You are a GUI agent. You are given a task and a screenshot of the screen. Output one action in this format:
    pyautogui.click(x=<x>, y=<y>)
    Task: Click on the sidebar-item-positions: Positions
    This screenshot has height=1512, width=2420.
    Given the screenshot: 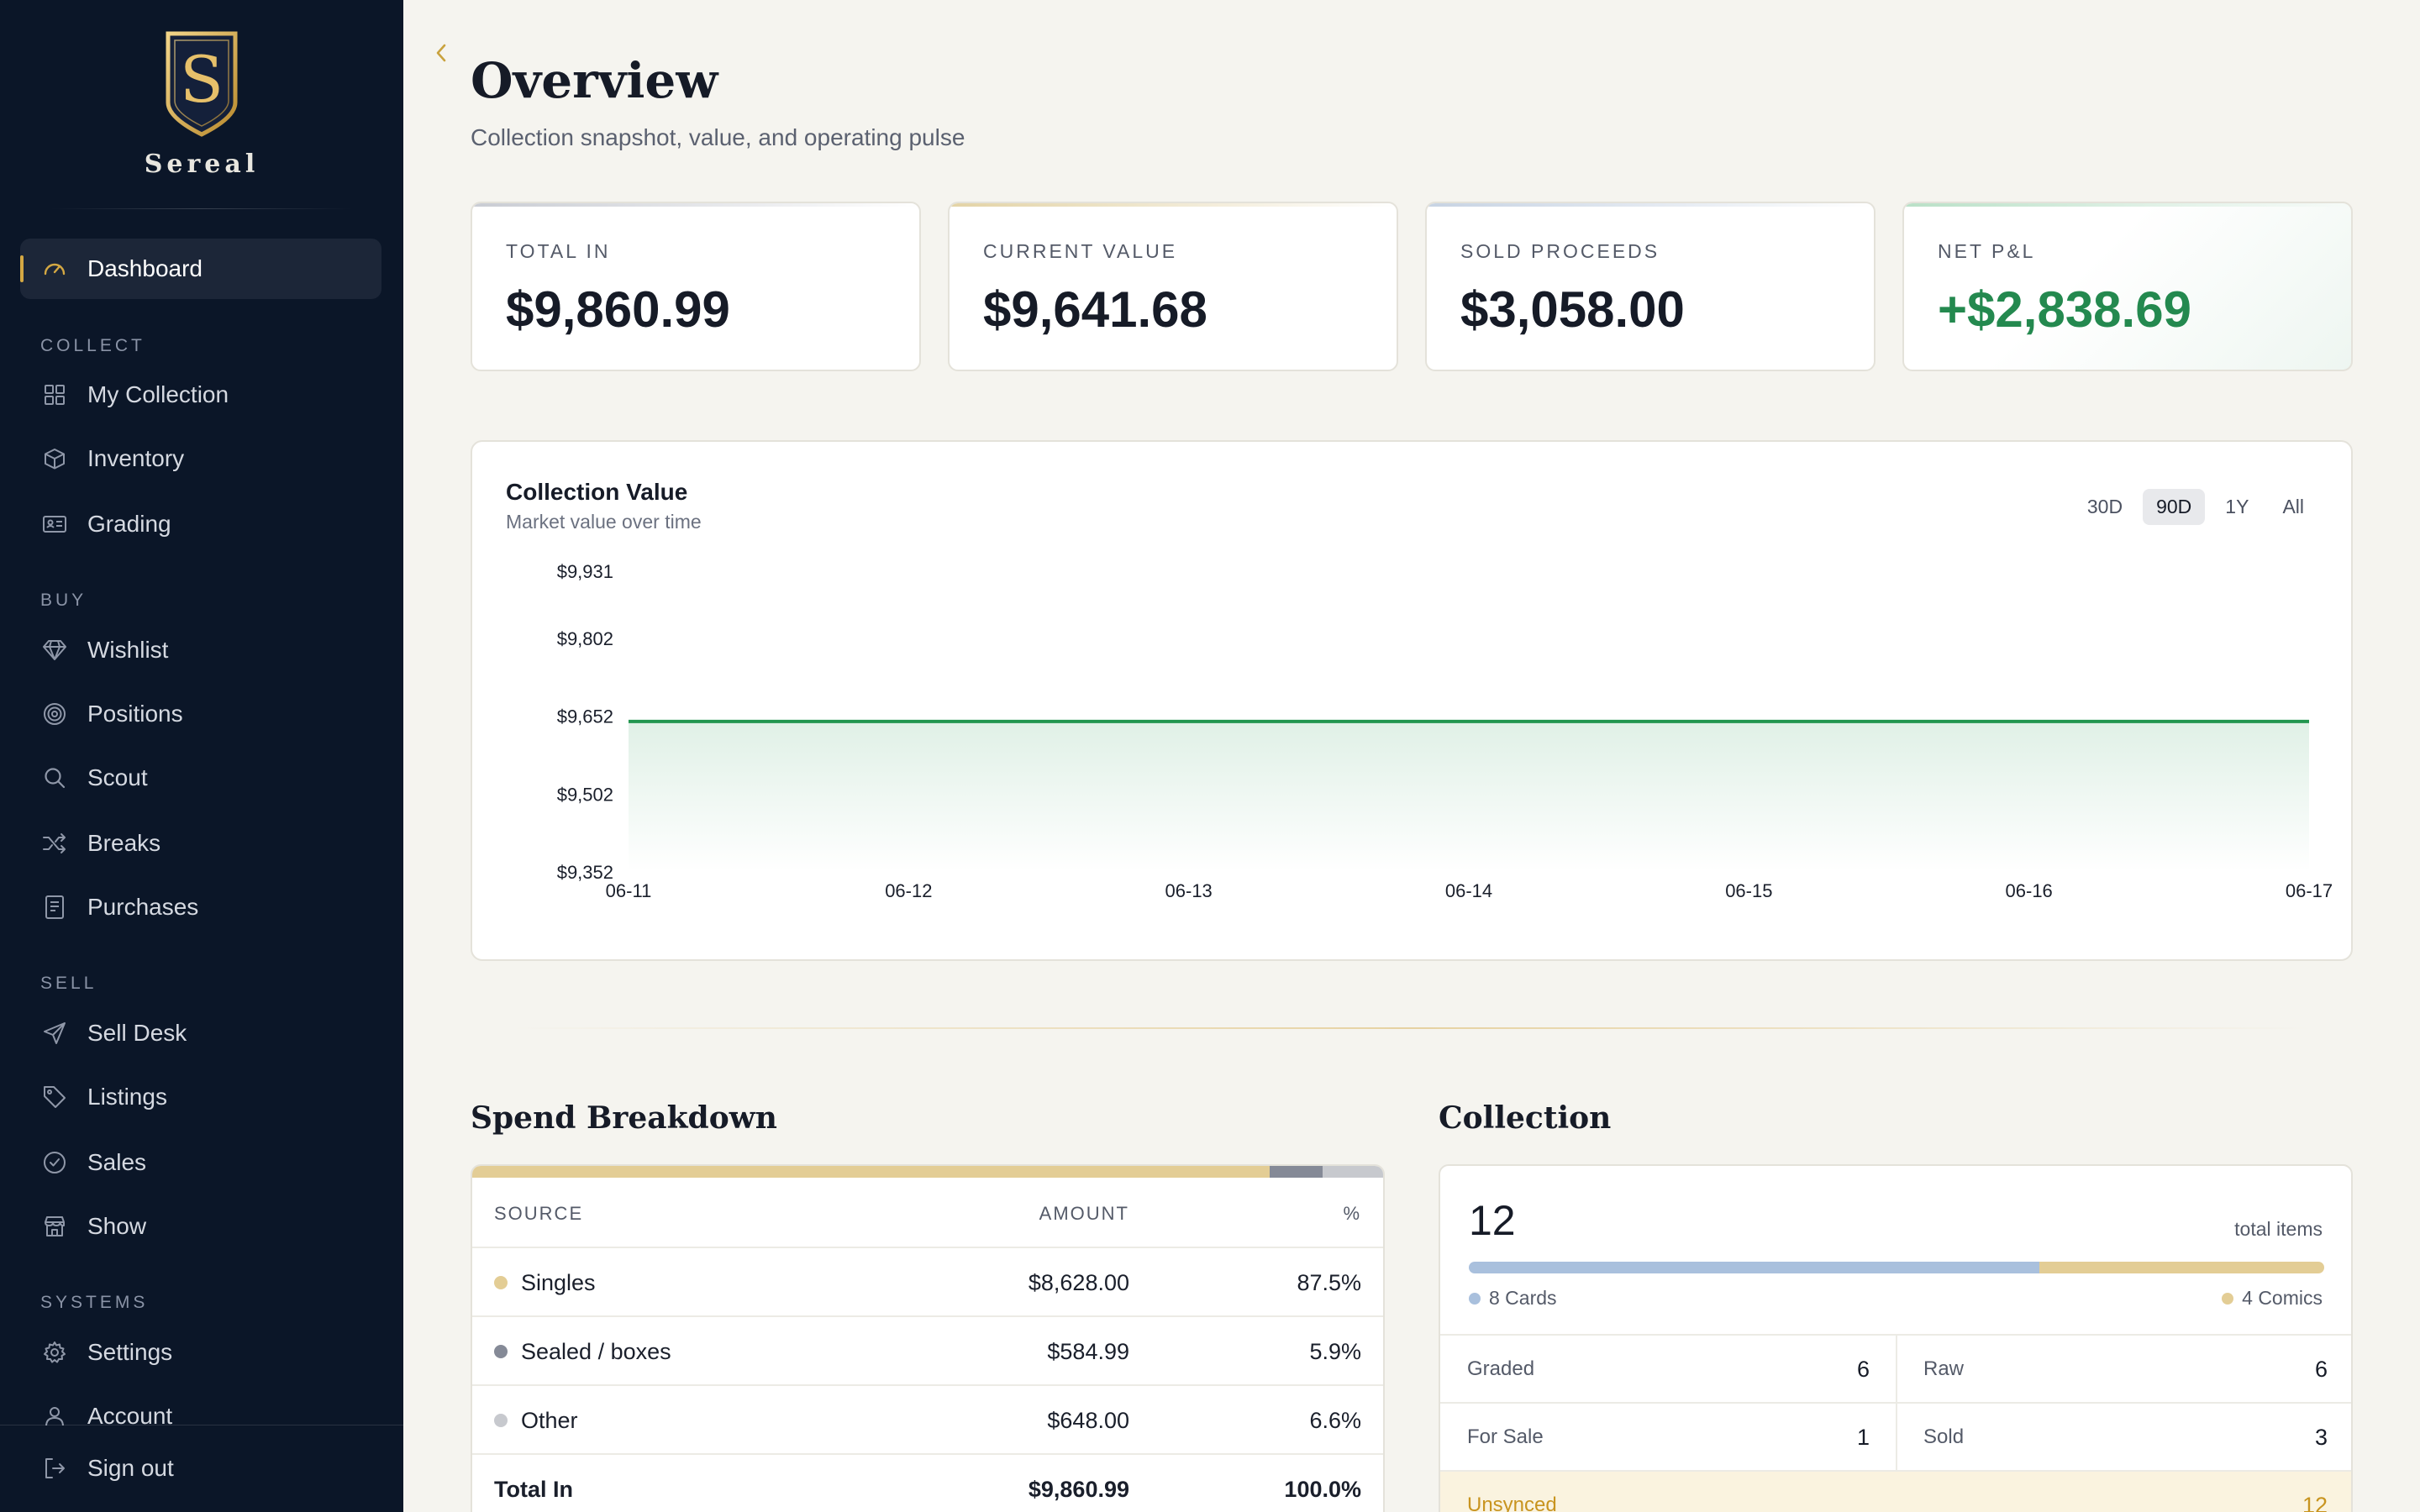 What is the action you would take?
    pyautogui.click(x=200, y=714)
    